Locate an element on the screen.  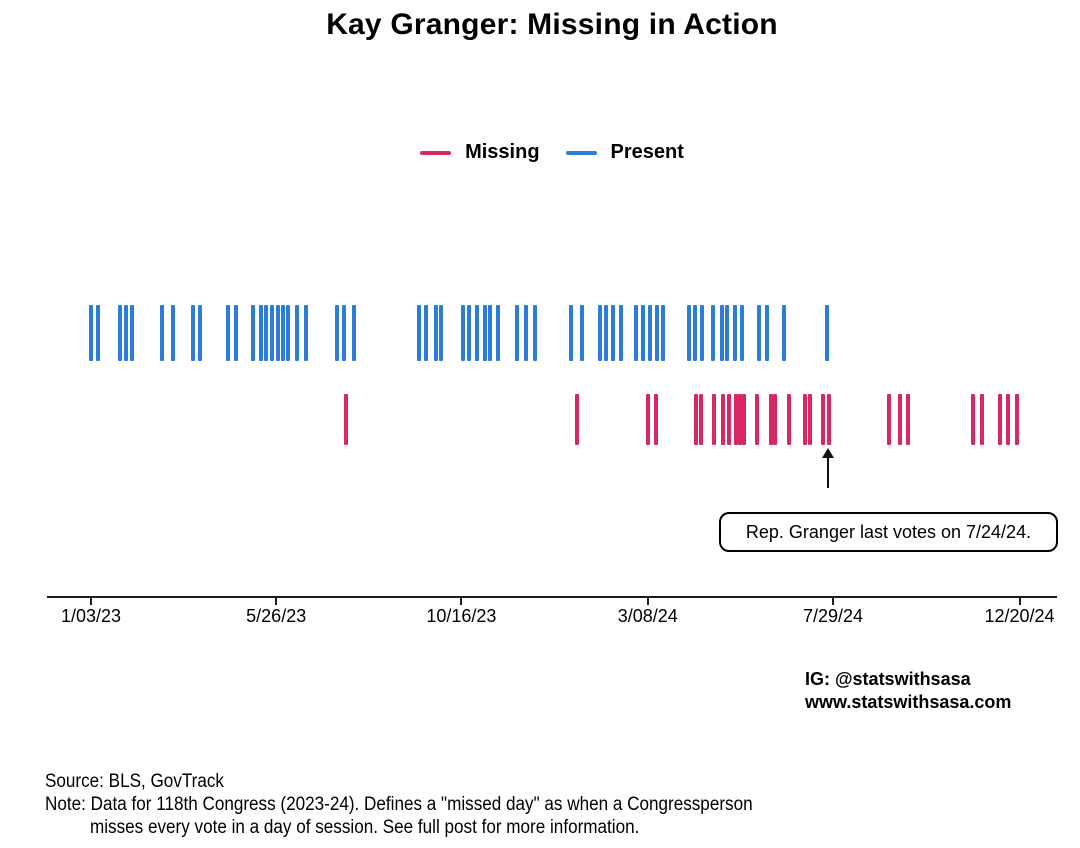
annotation-box: Rep. Granger last votes on 7/24/24. is located at coordinates (888, 532).